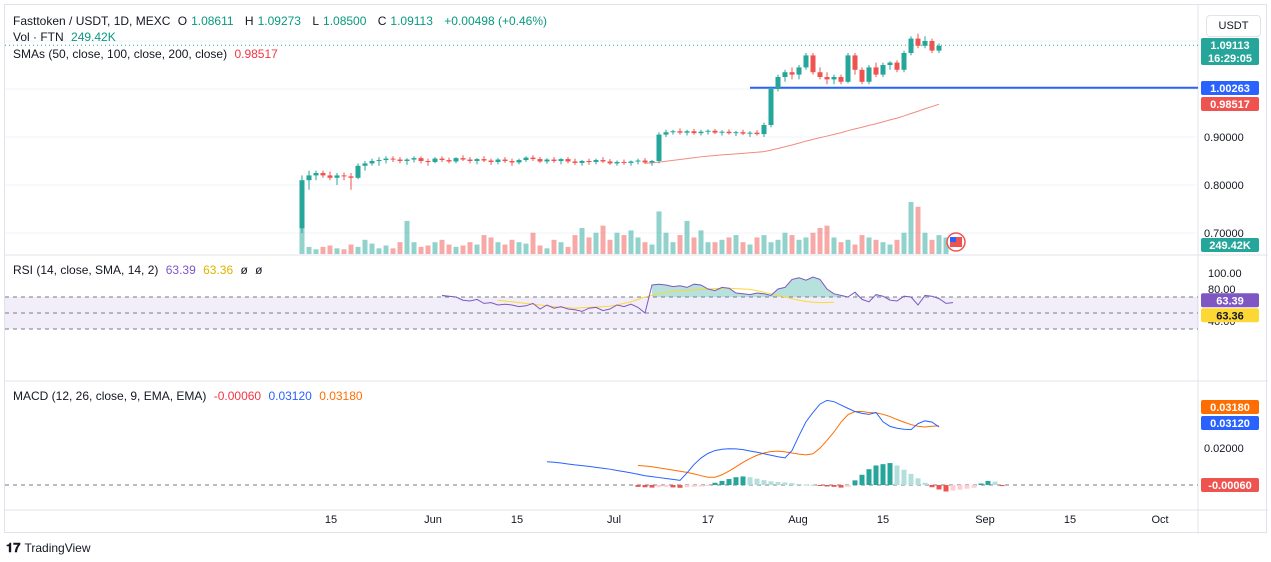 This screenshot has width=1271, height=562. What do you see at coordinates (57, 548) in the screenshot?
I see `brand-label: TradingView` at bounding box center [57, 548].